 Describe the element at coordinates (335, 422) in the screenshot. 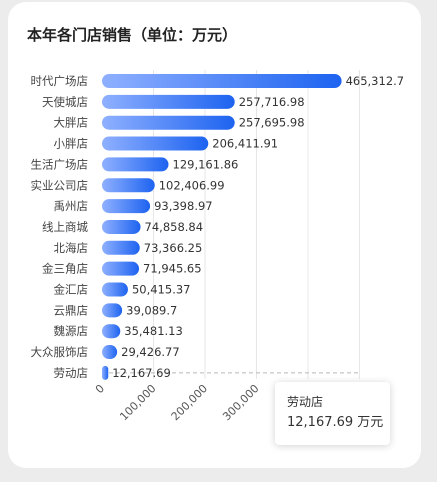

I see `tooltip-value: 12,167.69 万元` at that location.